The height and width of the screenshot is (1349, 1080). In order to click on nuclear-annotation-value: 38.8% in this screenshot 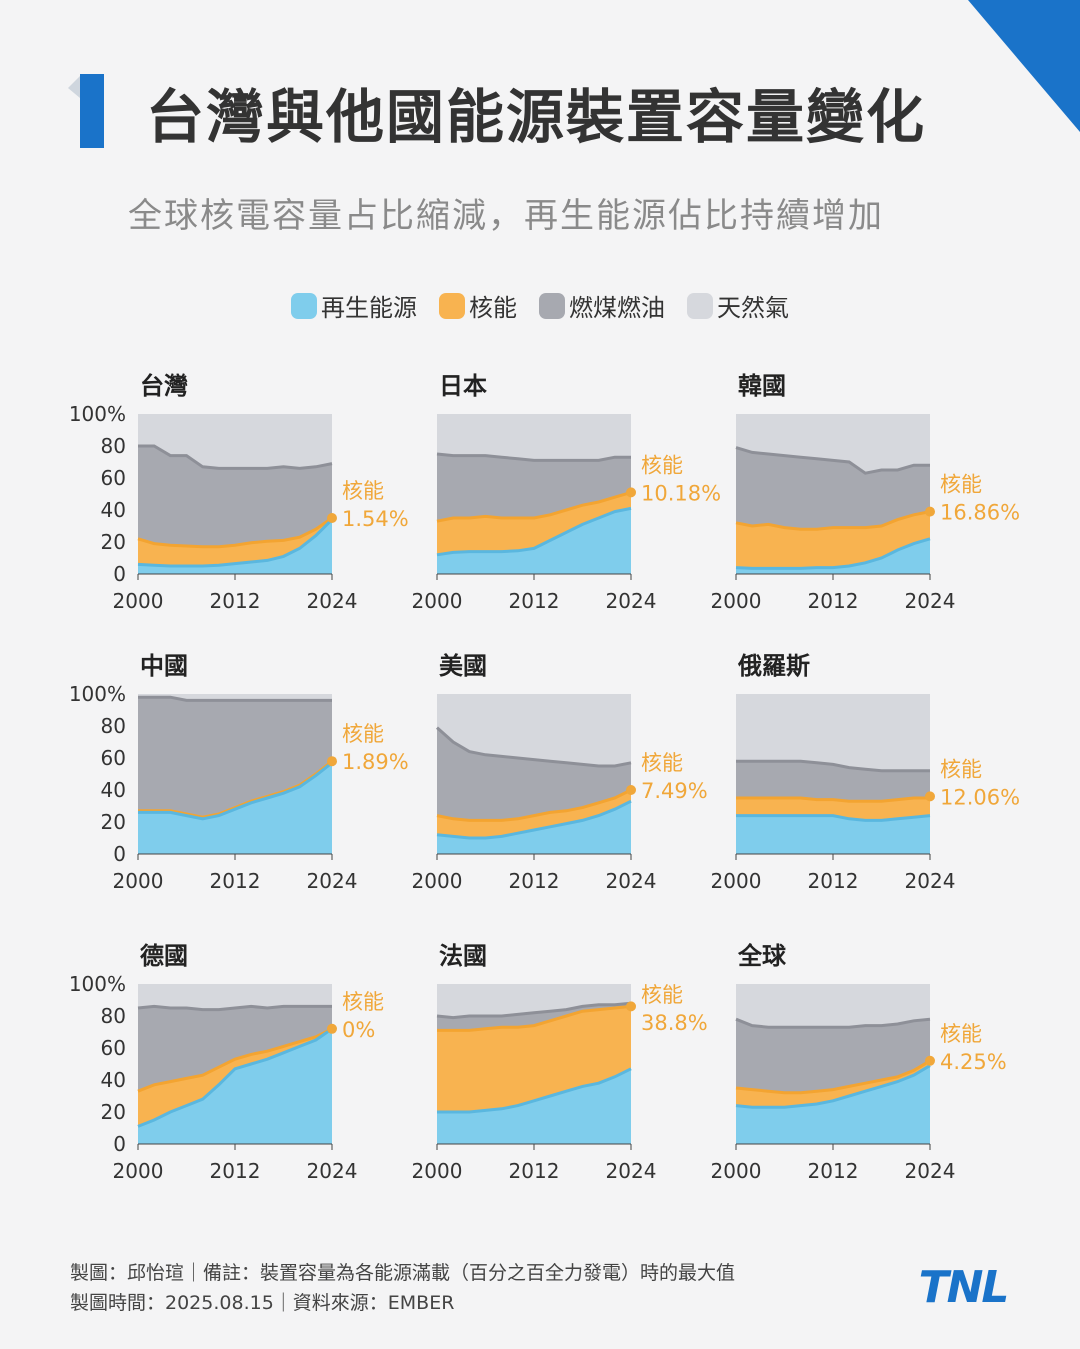, I will do `click(674, 1023)`.